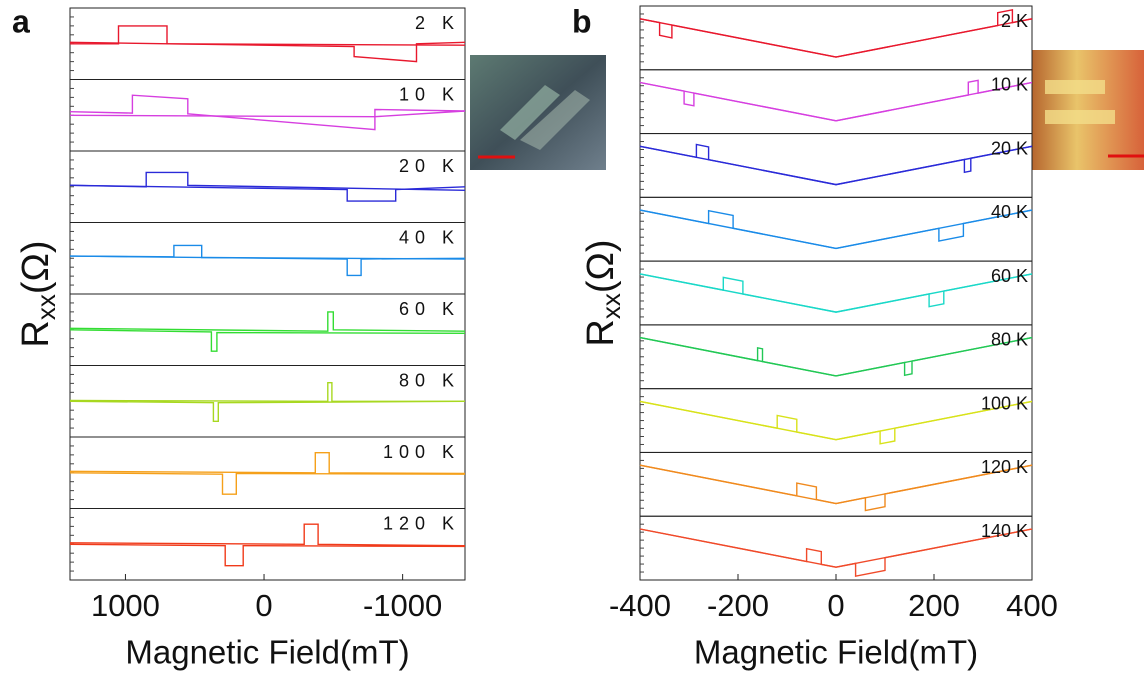 The image size is (1144, 681). Describe the element at coordinates (738, 605) in the screenshot. I see `x-tick-label: -200` at that location.